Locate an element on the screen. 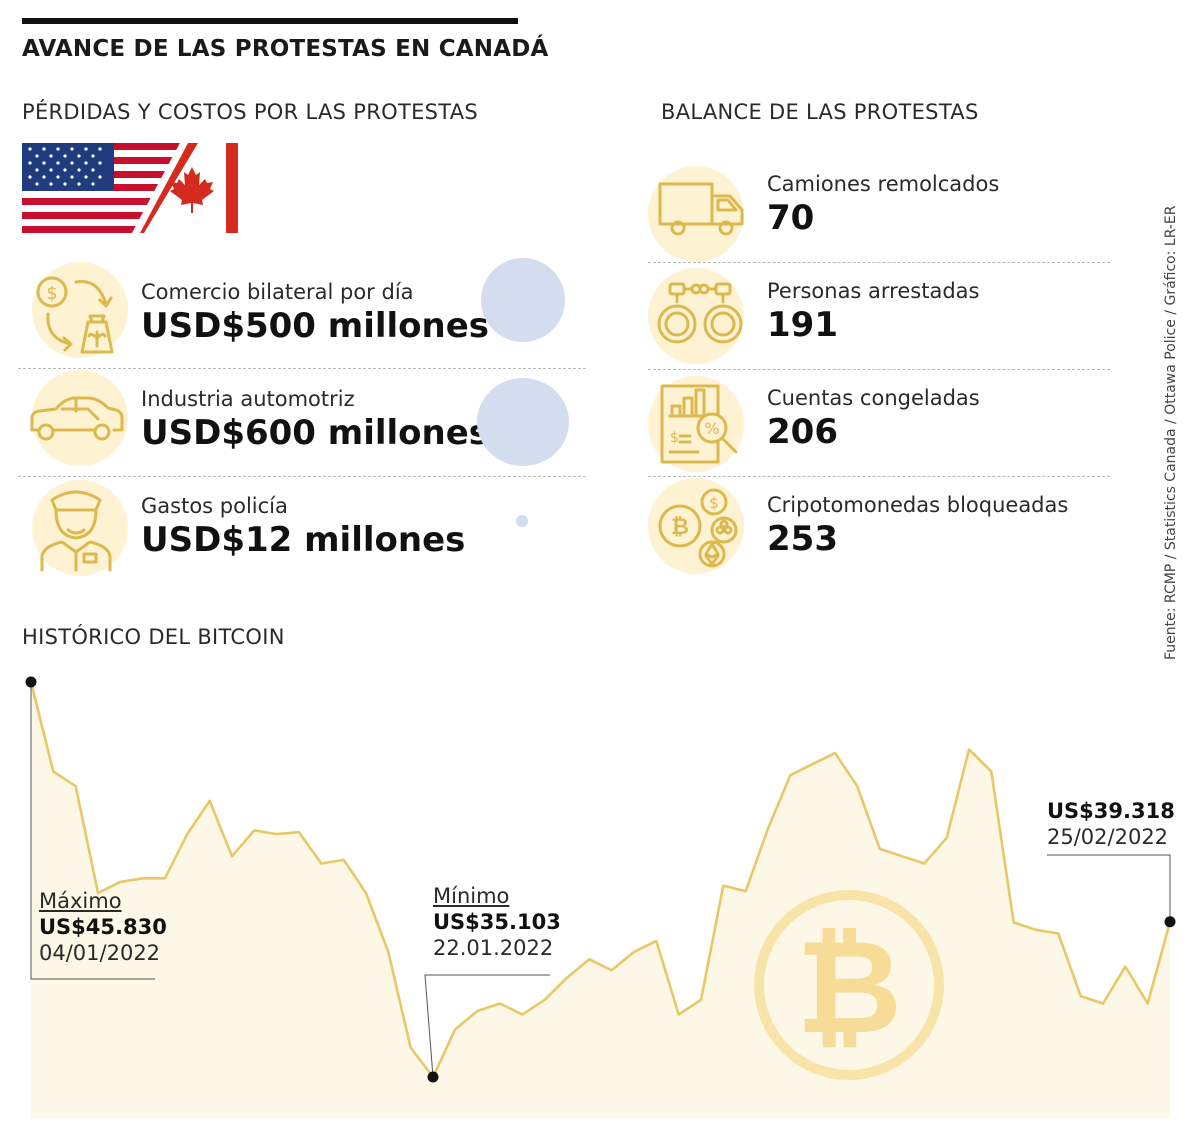 This screenshot has height=1146, width=1200. page-title: AVANCE DE LAS PROTESTAS EN CANADÁ is located at coordinates (285, 49).